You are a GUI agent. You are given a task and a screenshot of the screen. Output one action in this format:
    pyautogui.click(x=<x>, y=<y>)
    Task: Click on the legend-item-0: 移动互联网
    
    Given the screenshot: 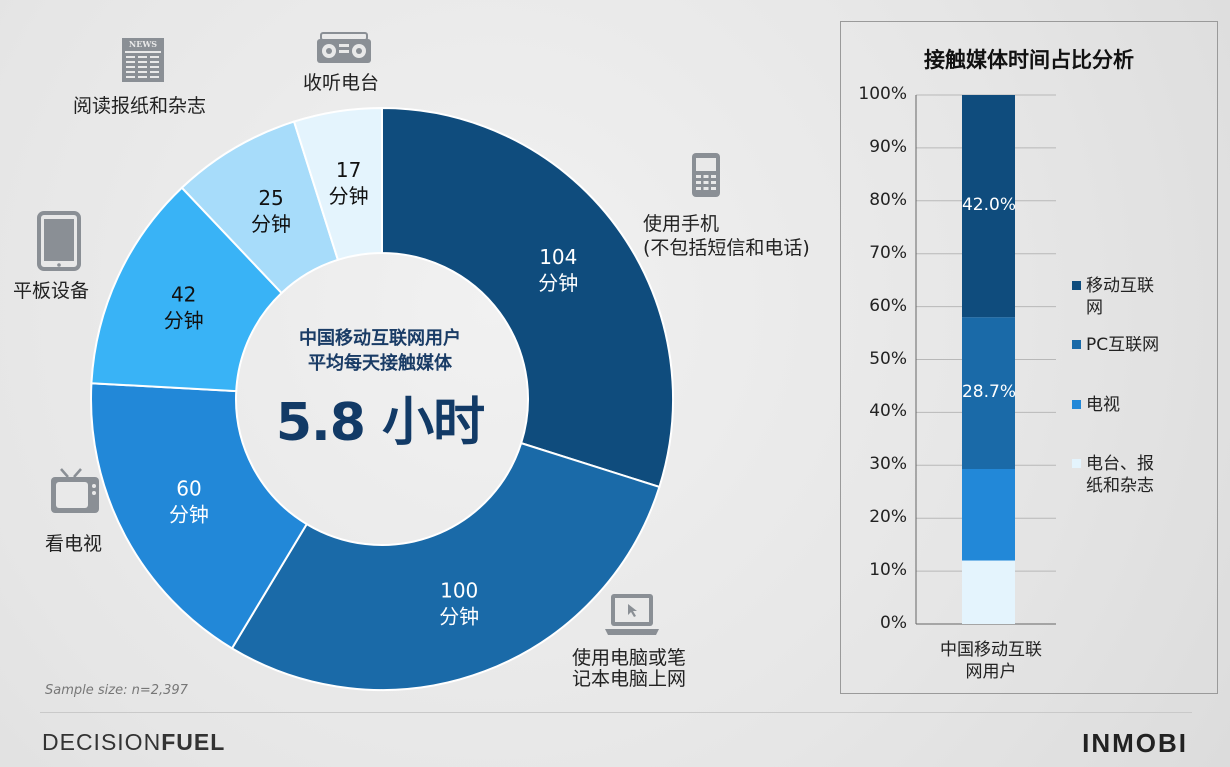 What is the action you would take?
    pyautogui.click(x=1113, y=297)
    